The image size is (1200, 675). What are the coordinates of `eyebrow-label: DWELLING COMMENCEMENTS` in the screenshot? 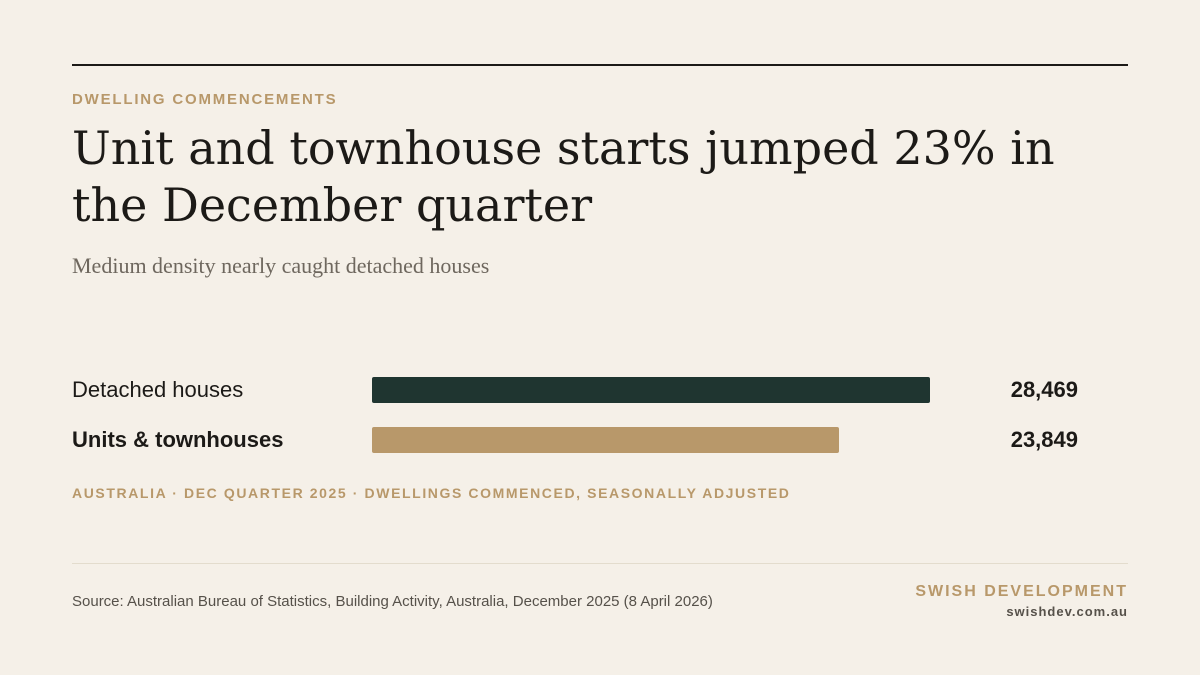 It's located at (205, 99).